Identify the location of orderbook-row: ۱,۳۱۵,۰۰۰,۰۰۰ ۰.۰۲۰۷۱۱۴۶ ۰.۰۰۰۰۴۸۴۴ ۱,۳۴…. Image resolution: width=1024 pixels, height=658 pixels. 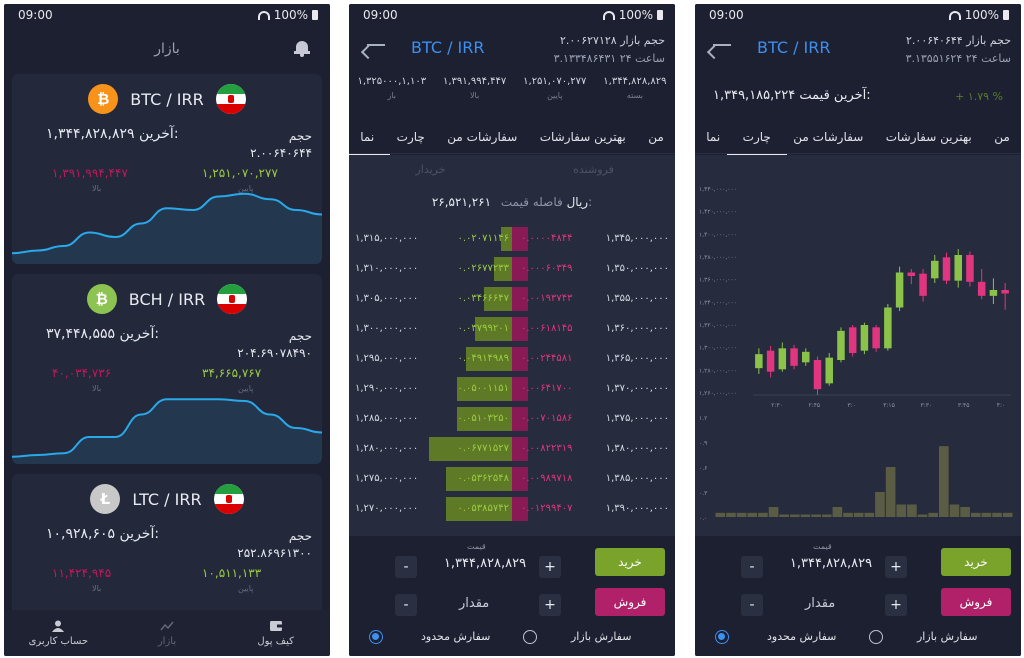
(512, 238).